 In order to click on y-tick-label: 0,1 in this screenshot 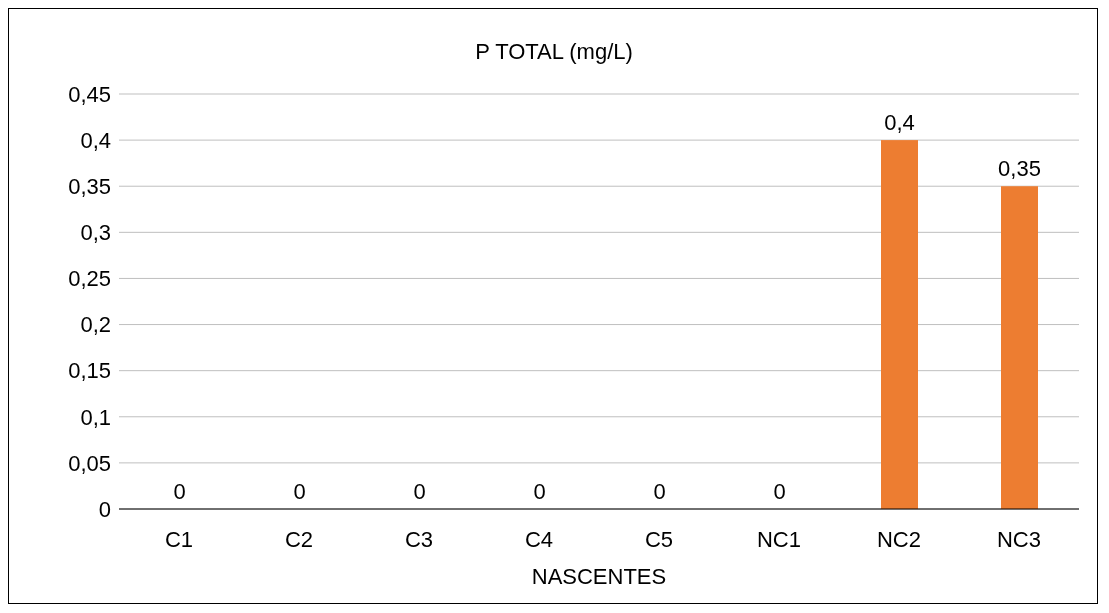, I will do `click(95, 417)`.